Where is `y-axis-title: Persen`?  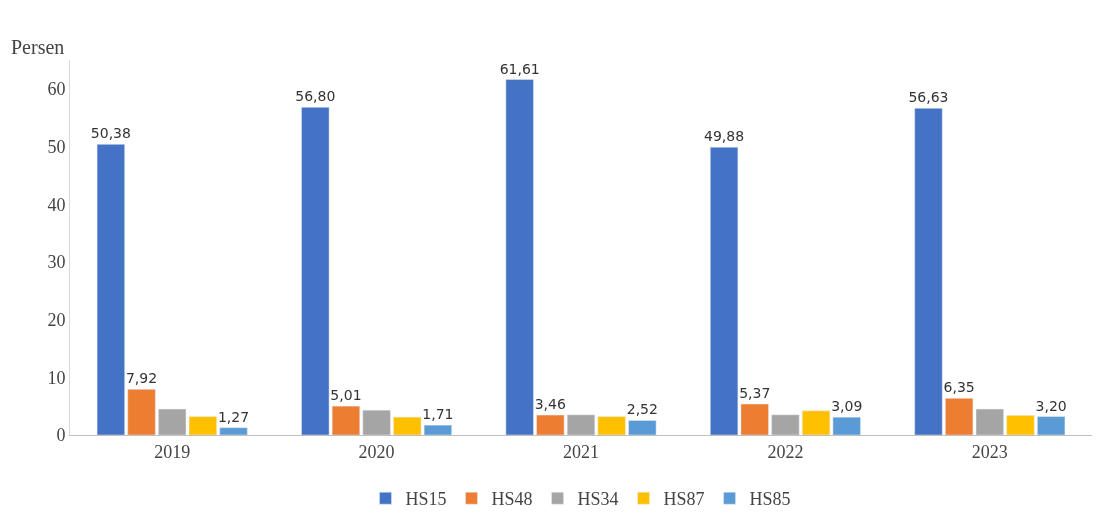 y-axis-title: Persen is located at coordinates (38, 47).